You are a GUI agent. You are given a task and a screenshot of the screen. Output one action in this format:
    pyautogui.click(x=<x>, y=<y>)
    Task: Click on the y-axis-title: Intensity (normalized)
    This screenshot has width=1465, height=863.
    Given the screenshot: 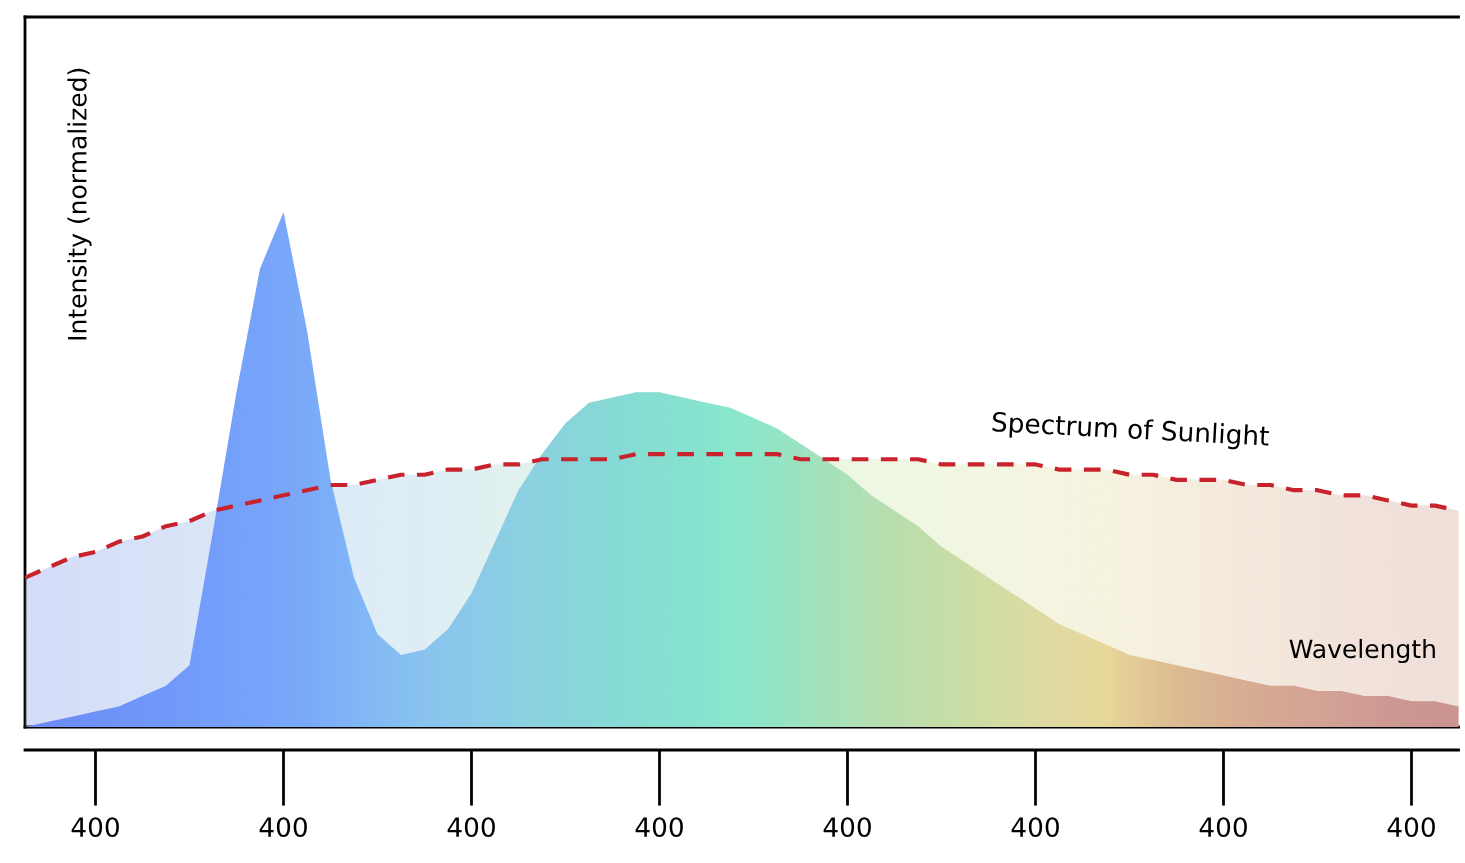 What is the action you would take?
    pyautogui.click(x=79, y=204)
    